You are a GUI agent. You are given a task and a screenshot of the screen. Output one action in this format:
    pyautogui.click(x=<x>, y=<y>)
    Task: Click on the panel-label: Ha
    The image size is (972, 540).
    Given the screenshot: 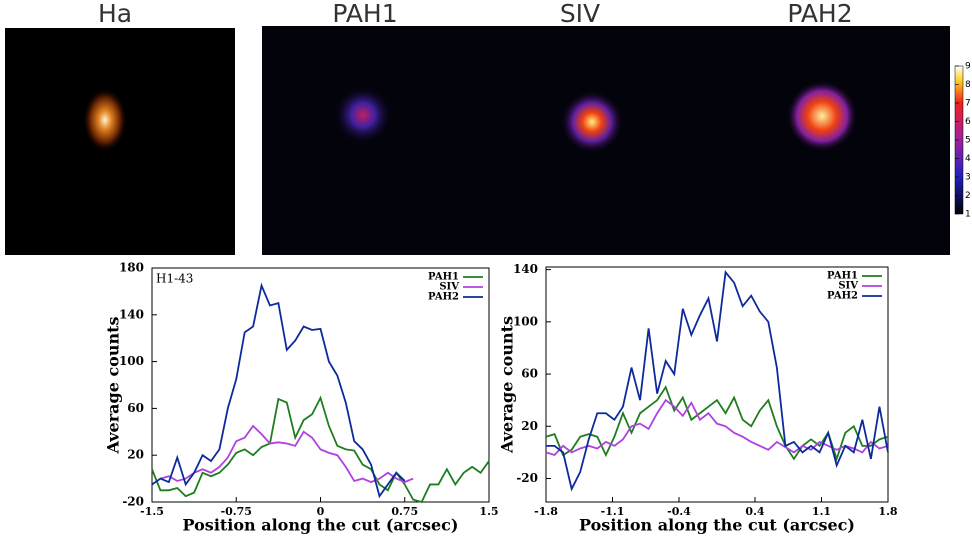 What is the action you would take?
    pyautogui.click(x=115, y=14)
    